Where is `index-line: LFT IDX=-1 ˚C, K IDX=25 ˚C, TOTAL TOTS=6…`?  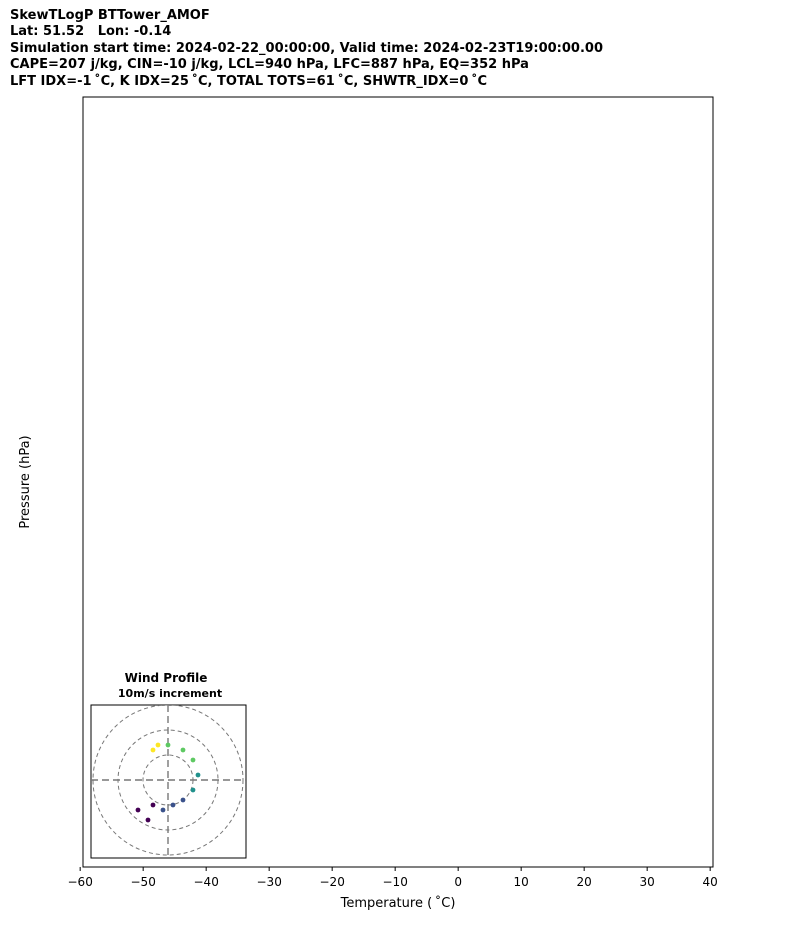
index-line: LFT IDX=-1 ˚C, K IDX=25 ˚C, TOTAL TOTS=6… is located at coordinates (249, 81).